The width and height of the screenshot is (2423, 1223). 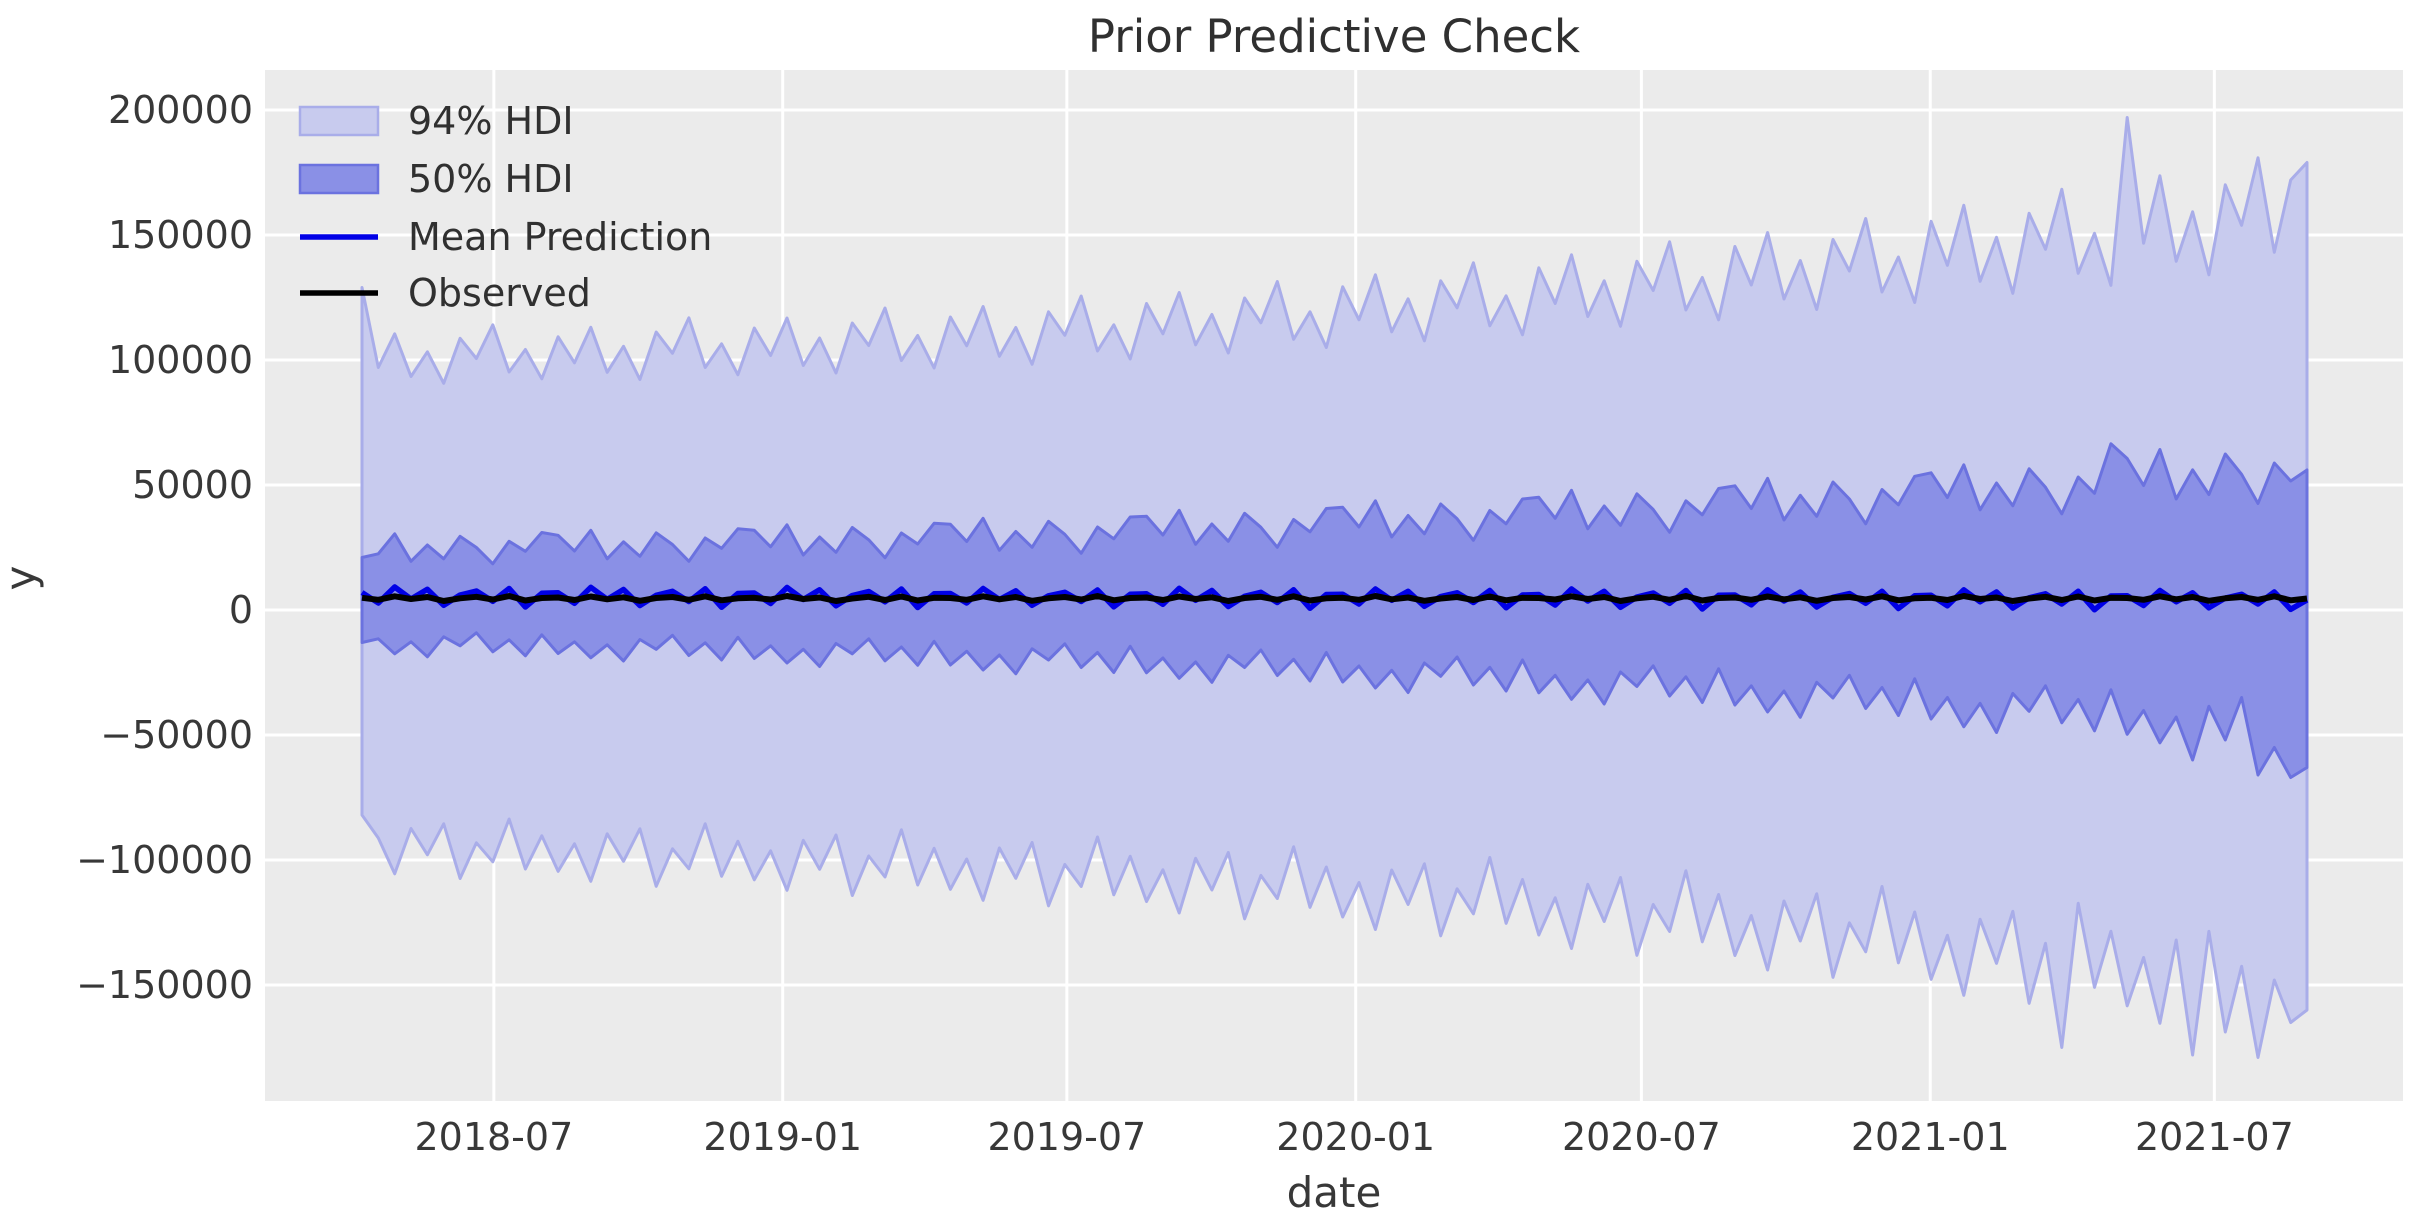 I want to click on legend: 94% HDI 50% HDI Mean Prediction Observed, so click(x=505, y=207).